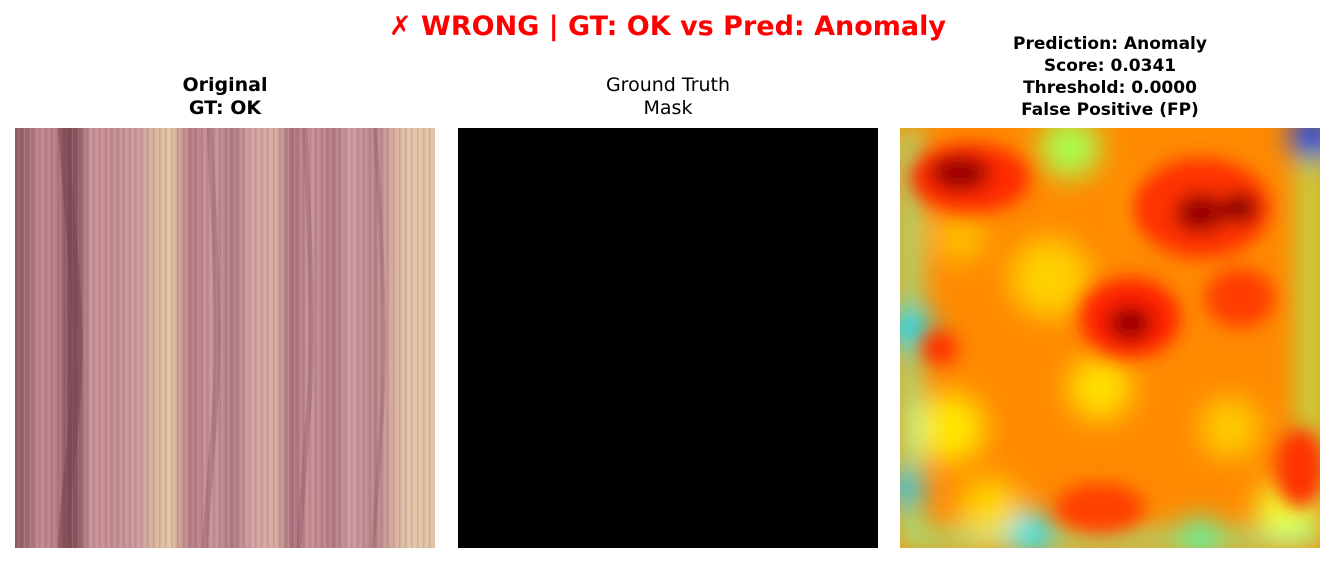  What do you see at coordinates (667, 26) in the screenshot?
I see `figure-suptitle: ✗ WRONG | GT: OK vs Pred: Anomaly` at bounding box center [667, 26].